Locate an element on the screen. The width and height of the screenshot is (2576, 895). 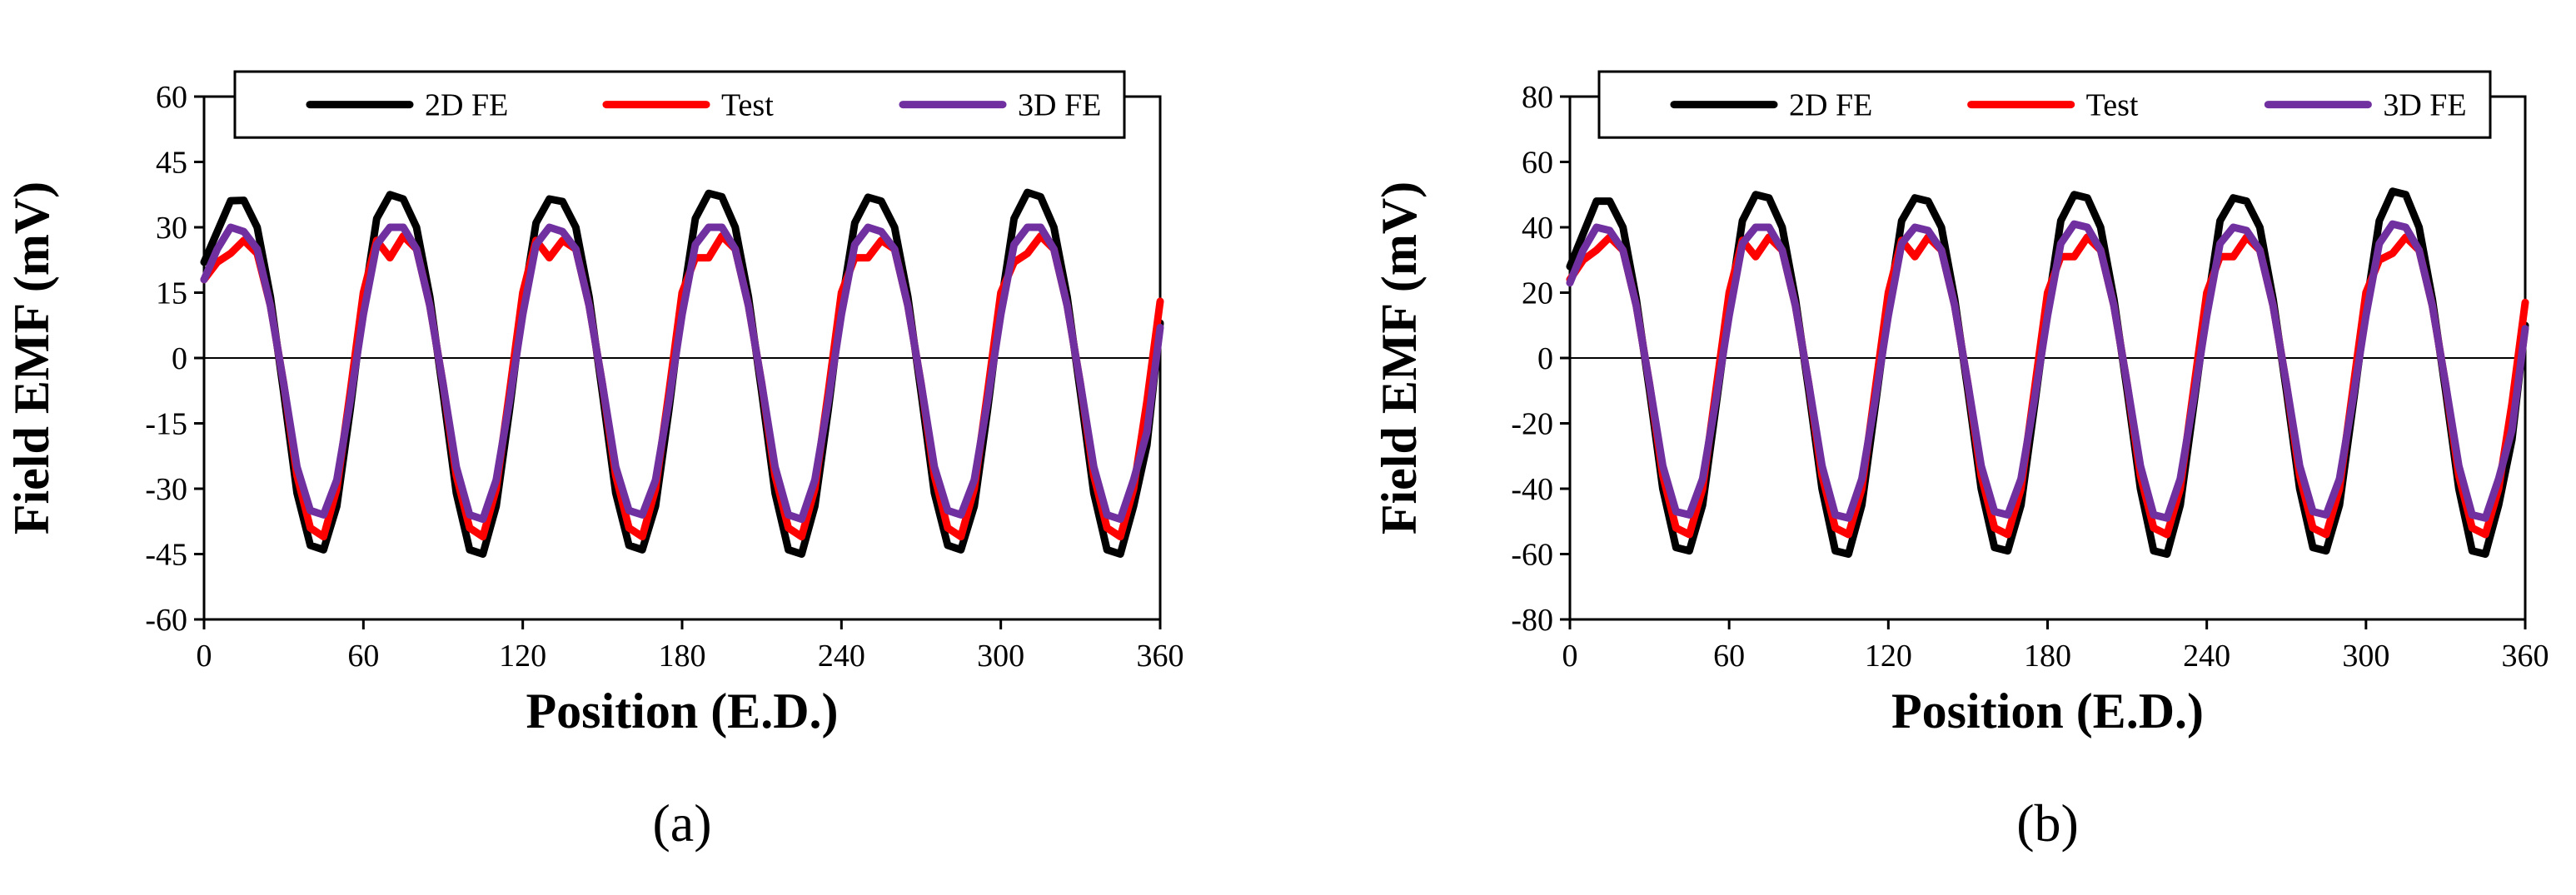
y-tick-label: -40 is located at coordinates (1532, 489).